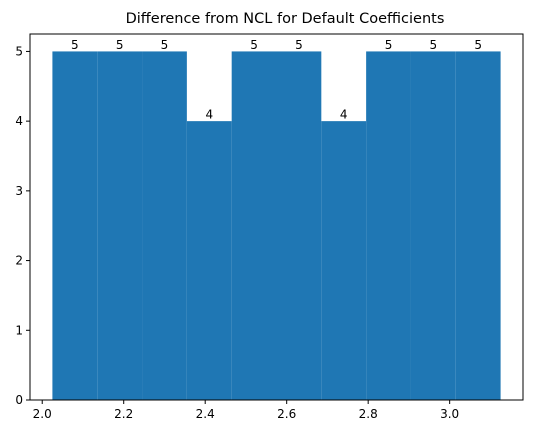  Describe the element at coordinates (19, 261) in the screenshot. I see `y-tick-label: 2` at that location.